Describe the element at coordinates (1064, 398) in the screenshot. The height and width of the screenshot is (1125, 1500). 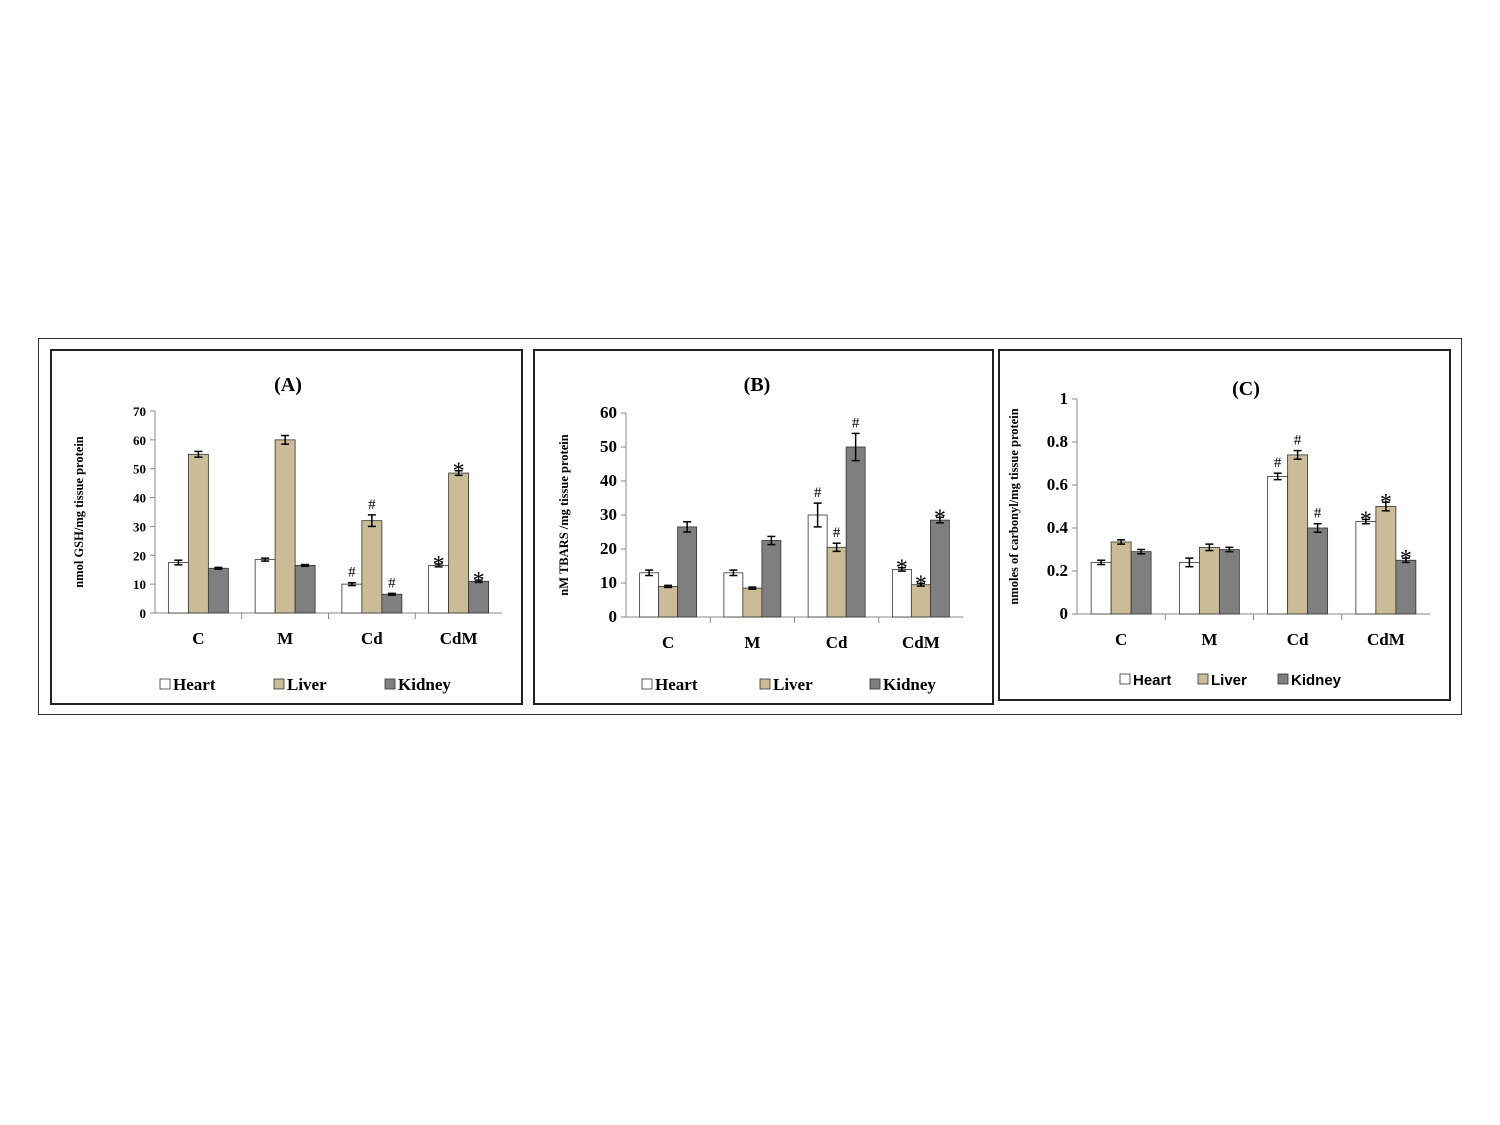
I see `y-tick-label: 1` at that location.